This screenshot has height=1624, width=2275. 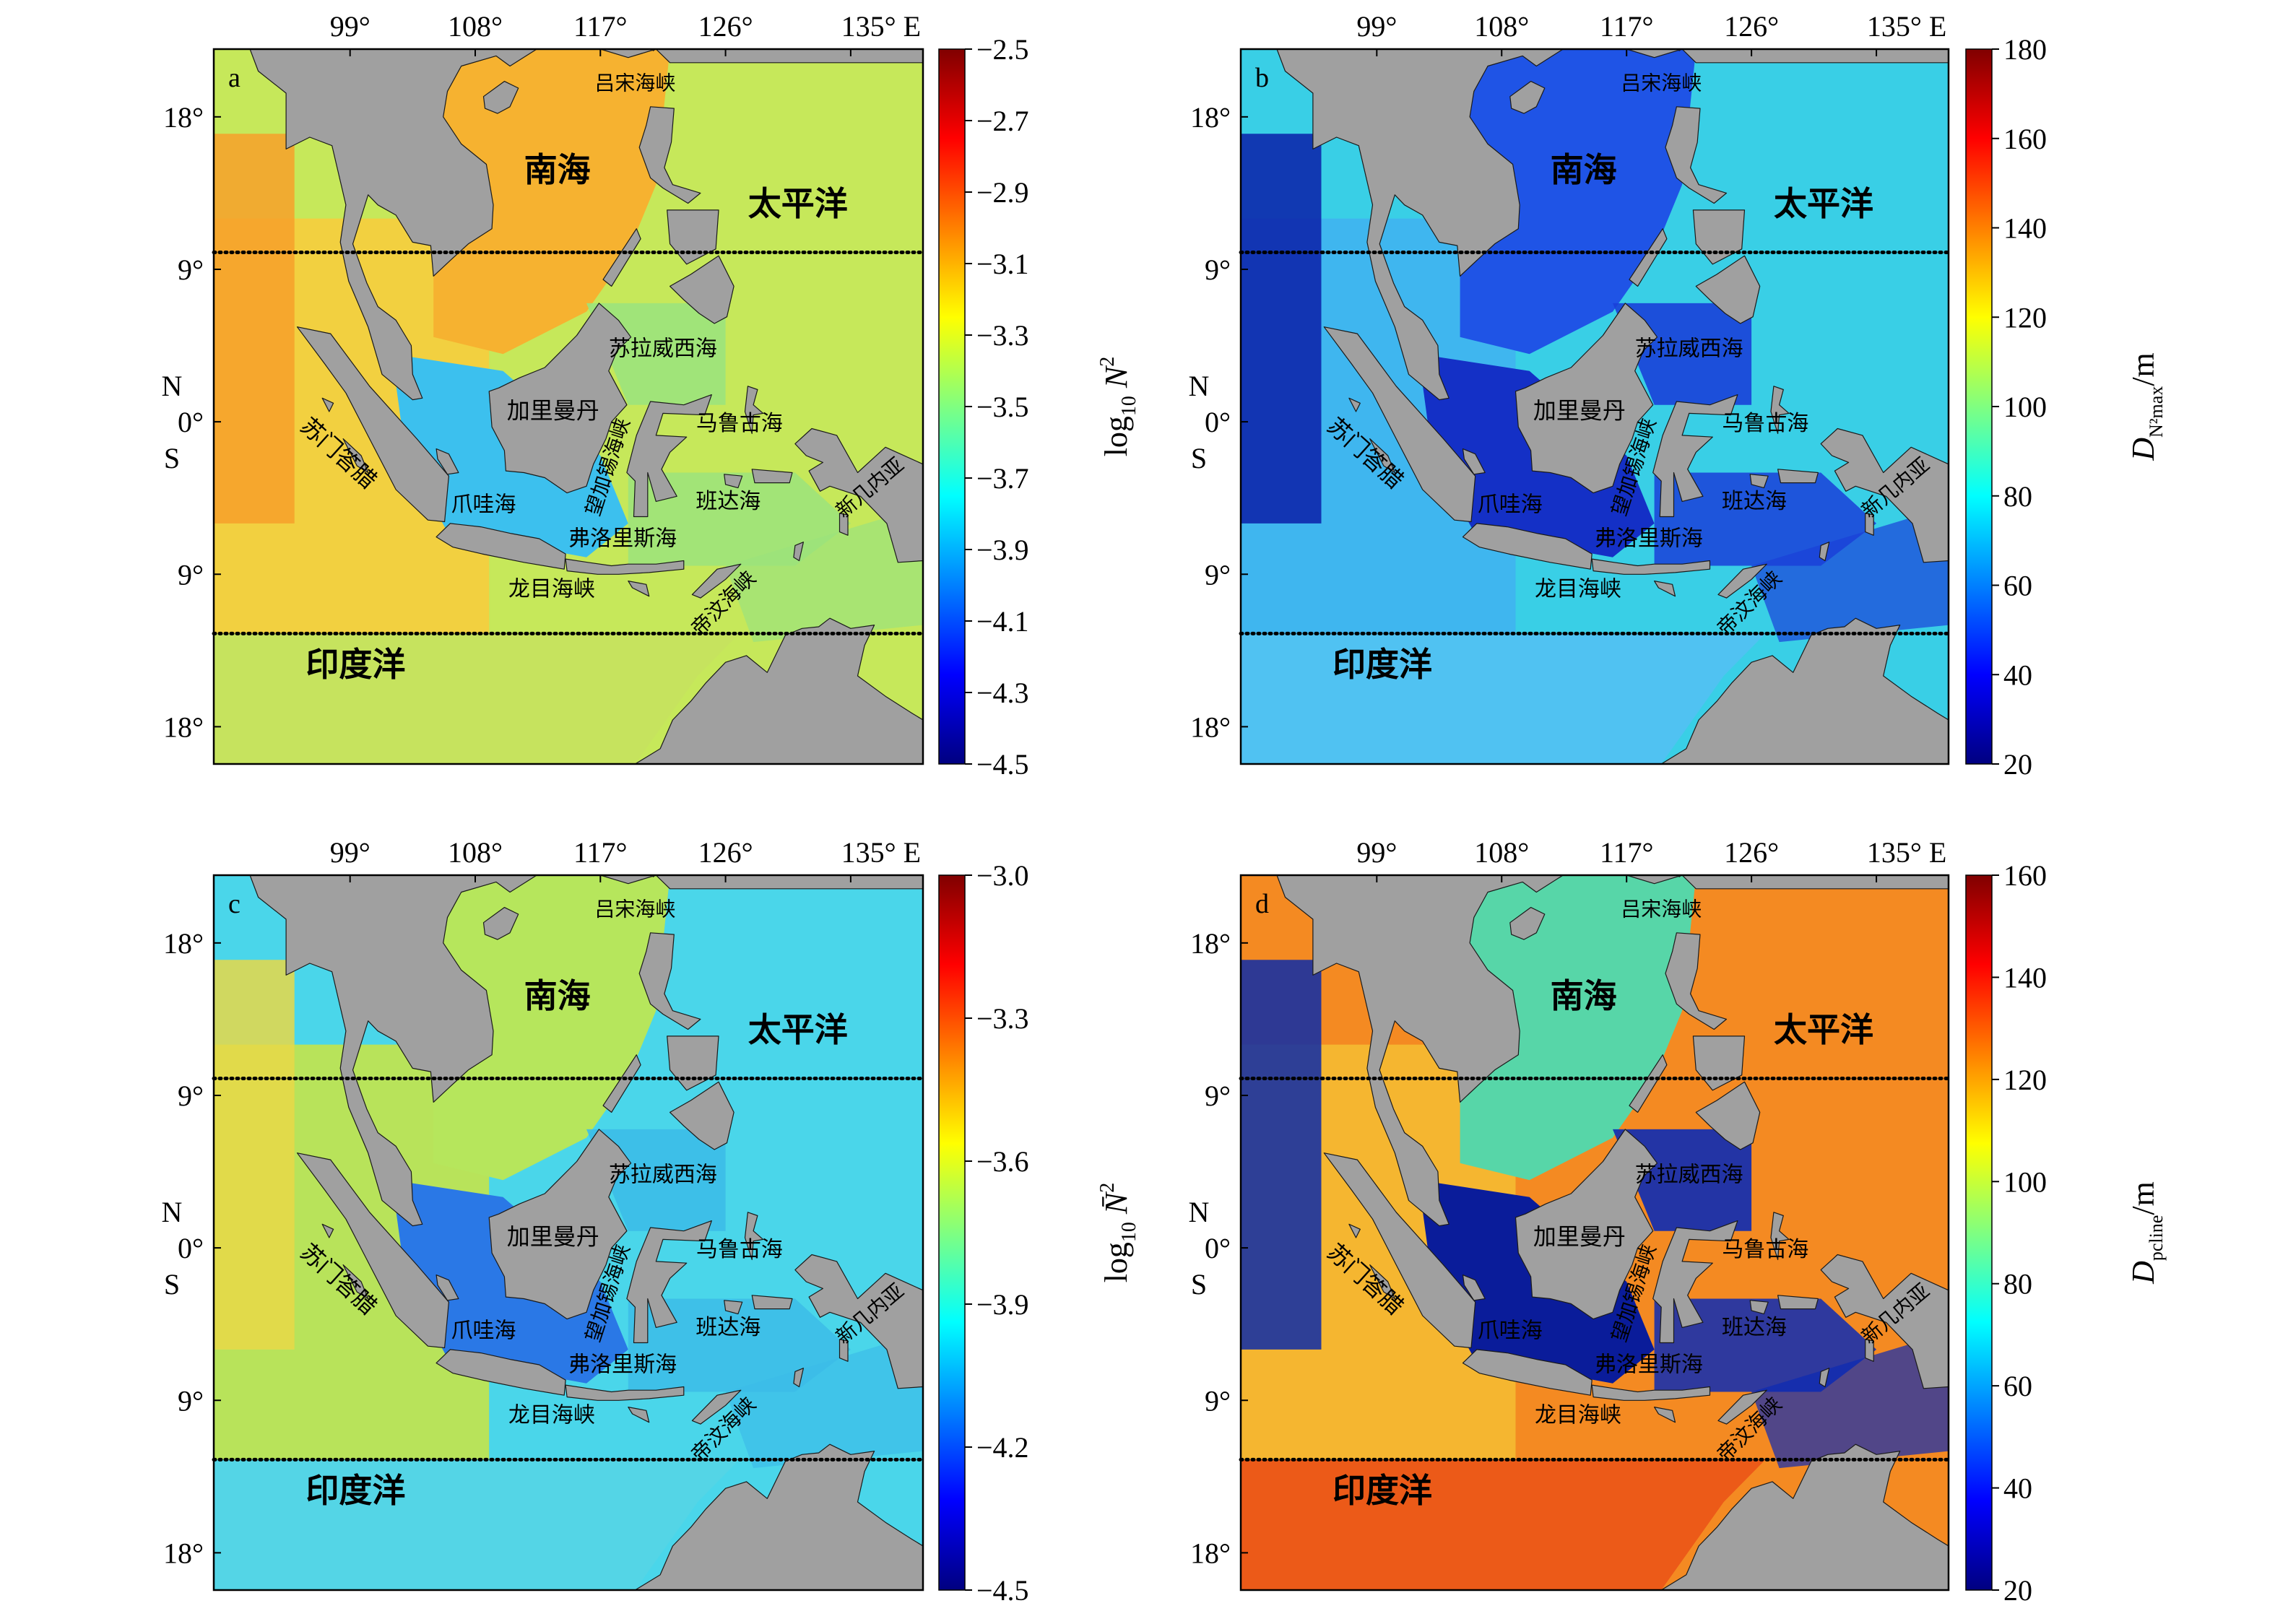 What do you see at coordinates (1002, 407) in the screenshot?
I see `colorbar-tick-label: −3.5` at bounding box center [1002, 407].